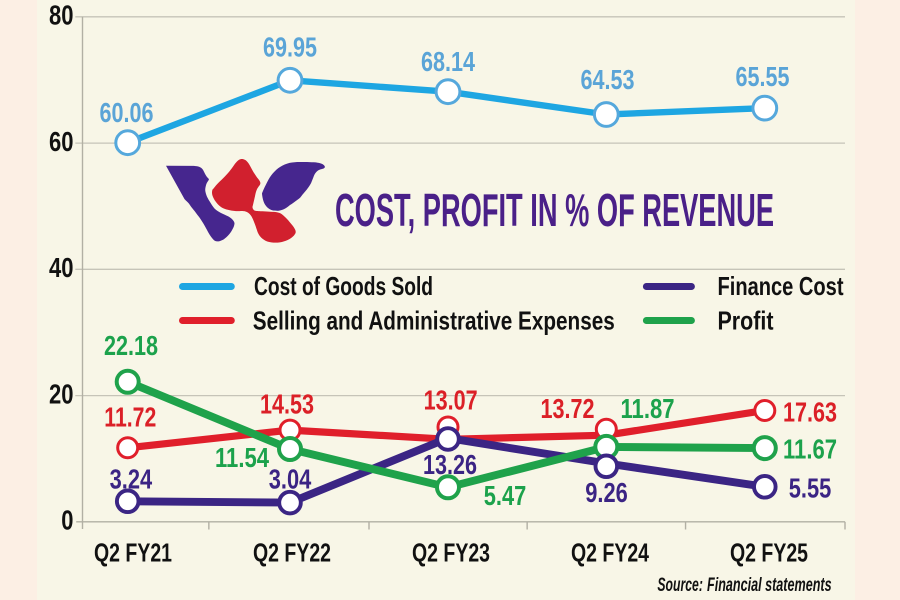 The width and height of the screenshot is (900, 600). Describe the element at coordinates (680, 585) in the screenshot. I see `svg-text: Source:` at that location.